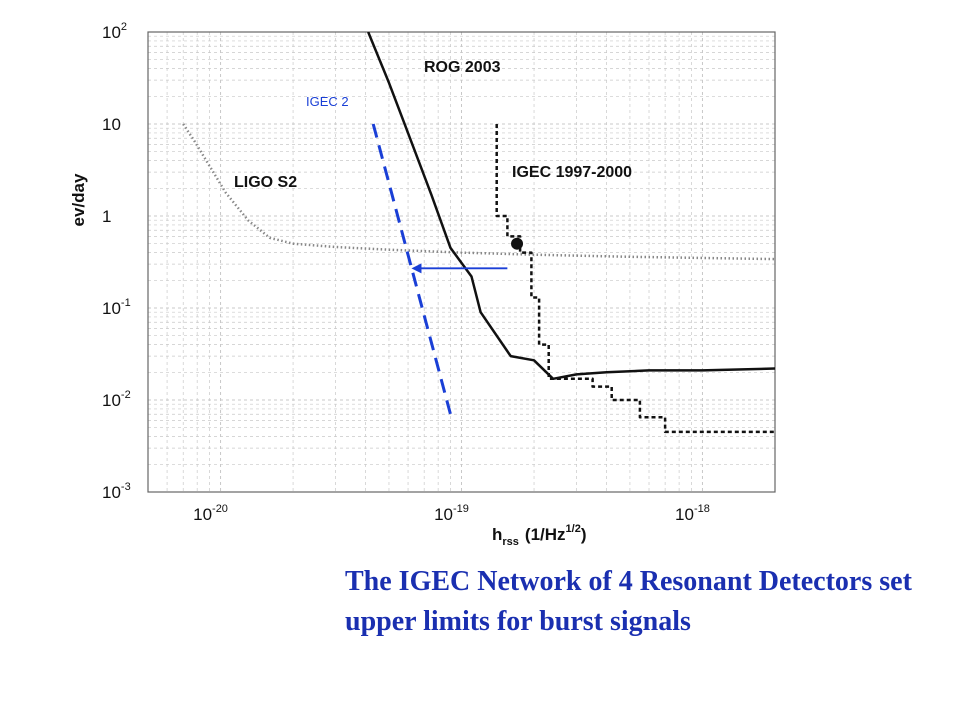 This screenshot has height=720, width=960. What do you see at coordinates (327, 101) in the screenshot?
I see `label-igec-2: IGEC 2` at bounding box center [327, 101].